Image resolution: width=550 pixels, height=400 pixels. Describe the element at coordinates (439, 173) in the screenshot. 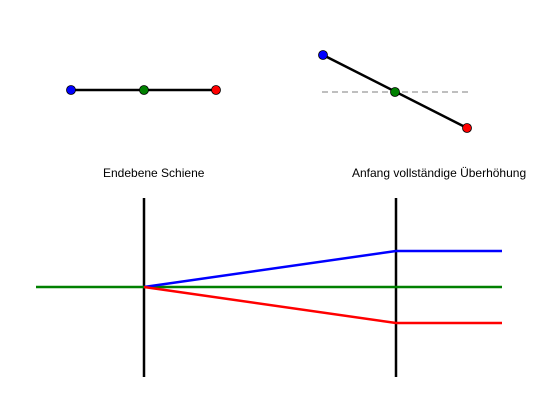

I see `label-full-superelevation: Anfang vollständige Überhöhung` at that location.